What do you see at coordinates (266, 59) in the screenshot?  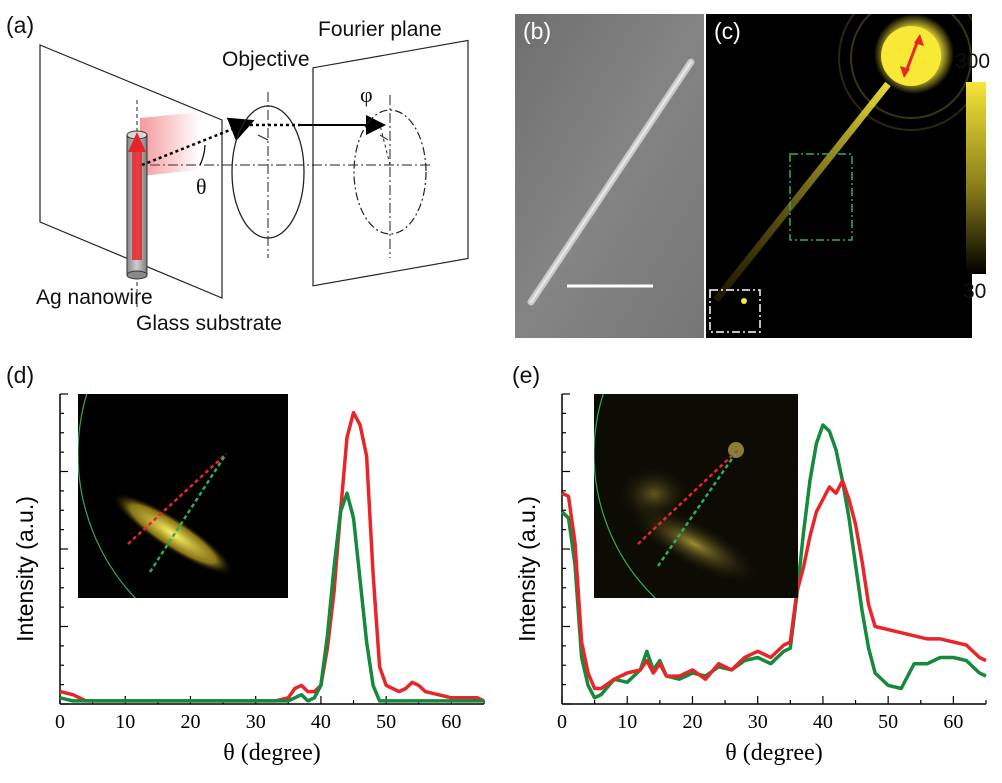 I see `objective-label: Objective` at bounding box center [266, 59].